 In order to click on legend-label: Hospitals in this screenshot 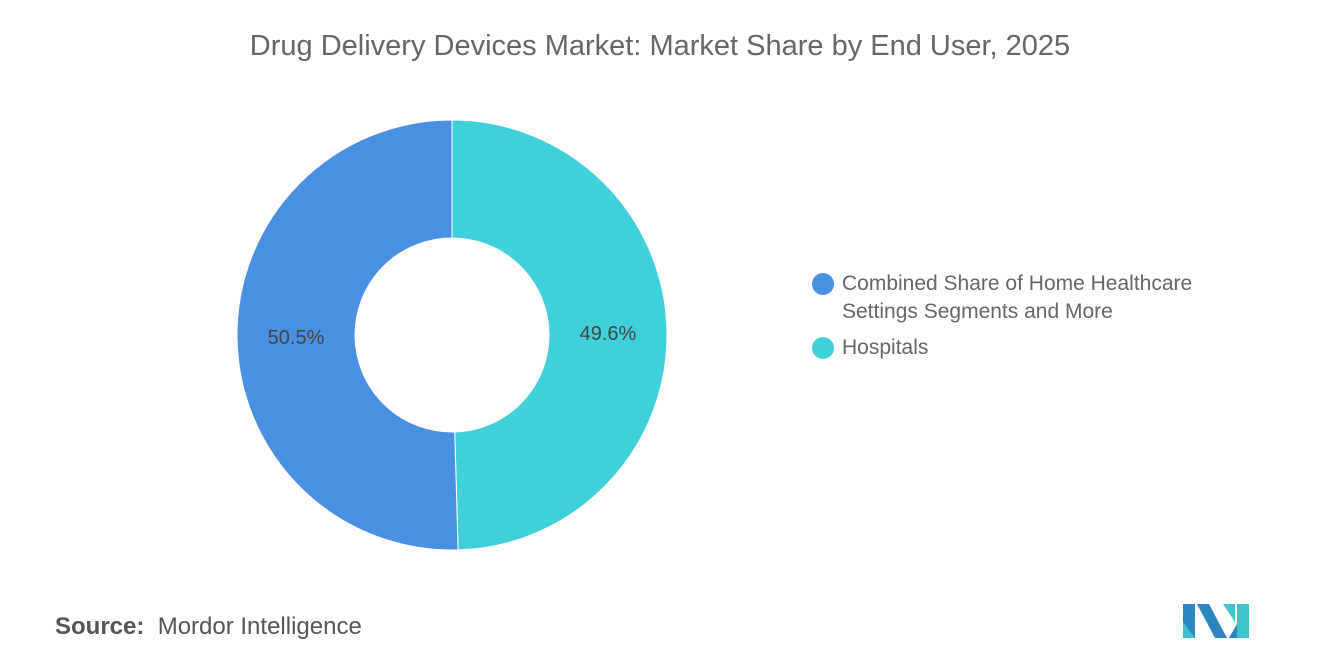, I will do `click(885, 347)`.